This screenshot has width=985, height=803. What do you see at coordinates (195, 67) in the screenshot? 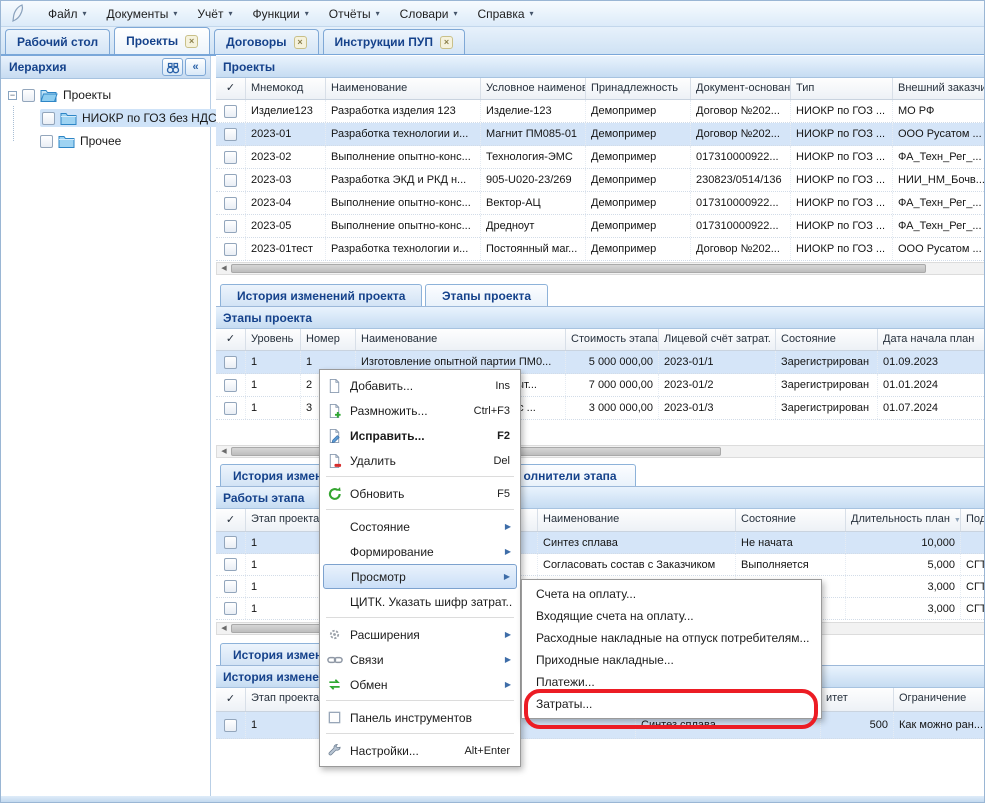
I see `collapse-sidebar-button: «` at bounding box center [195, 67].